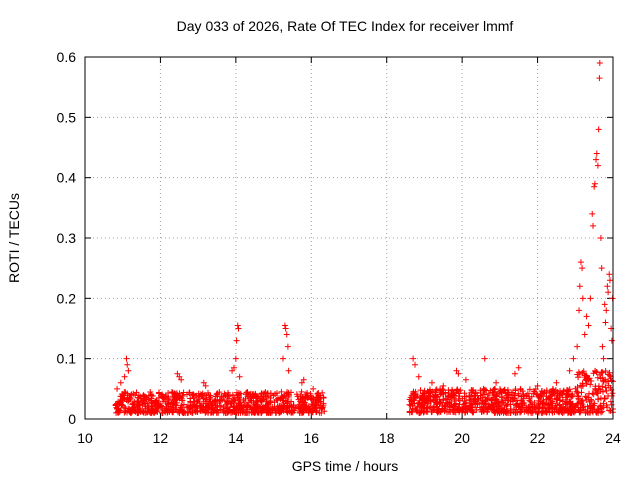 The width and height of the screenshot is (640, 480). I want to click on x-axis-label: GPS time / hours, so click(345, 466).